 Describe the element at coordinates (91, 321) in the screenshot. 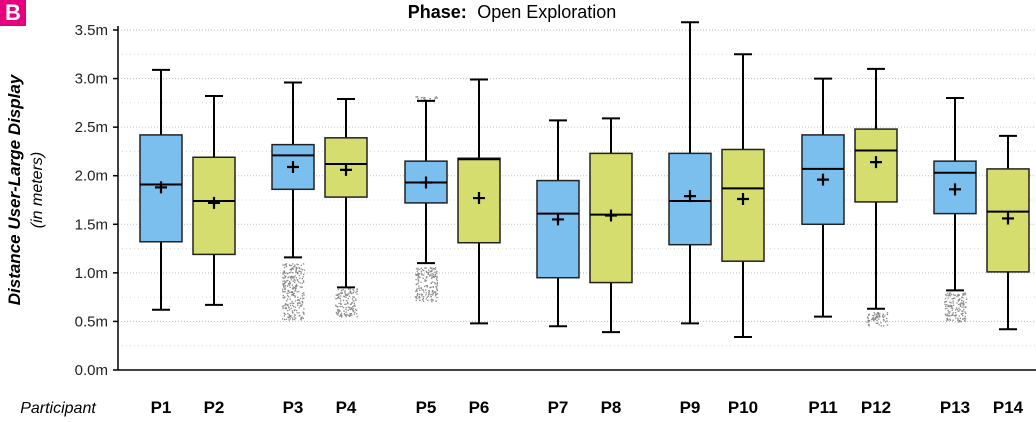

I see `y-tick-label: 0.5m` at that location.